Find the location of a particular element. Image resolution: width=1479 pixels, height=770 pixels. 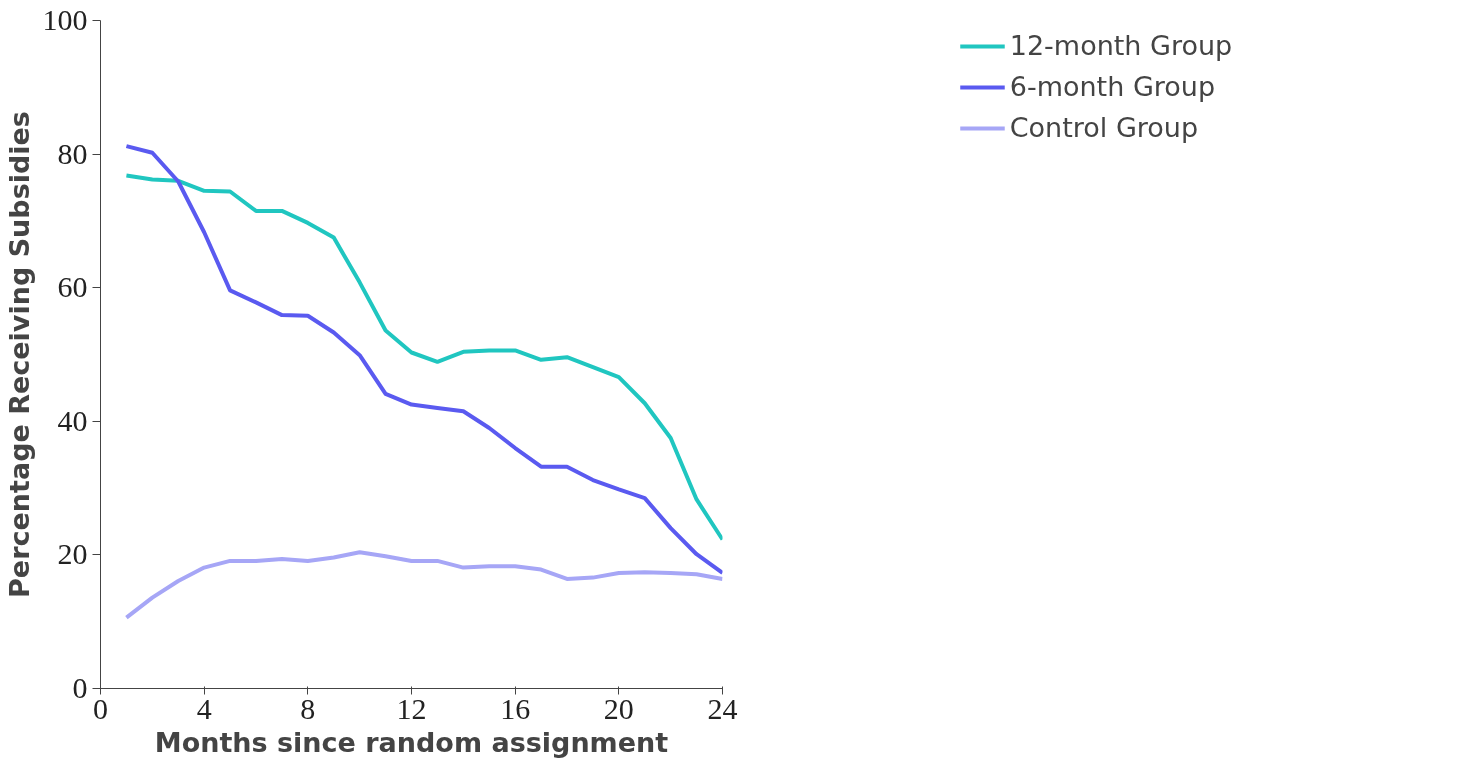

x-tick-label: 12 is located at coordinates (411, 708).